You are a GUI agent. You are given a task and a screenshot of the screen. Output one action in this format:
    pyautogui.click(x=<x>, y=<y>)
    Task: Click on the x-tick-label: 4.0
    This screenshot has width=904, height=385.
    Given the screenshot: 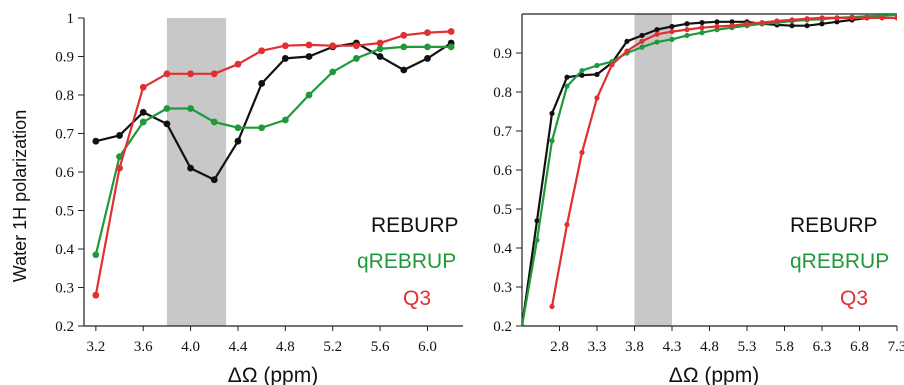 What is the action you would take?
    pyautogui.click(x=190, y=347)
    